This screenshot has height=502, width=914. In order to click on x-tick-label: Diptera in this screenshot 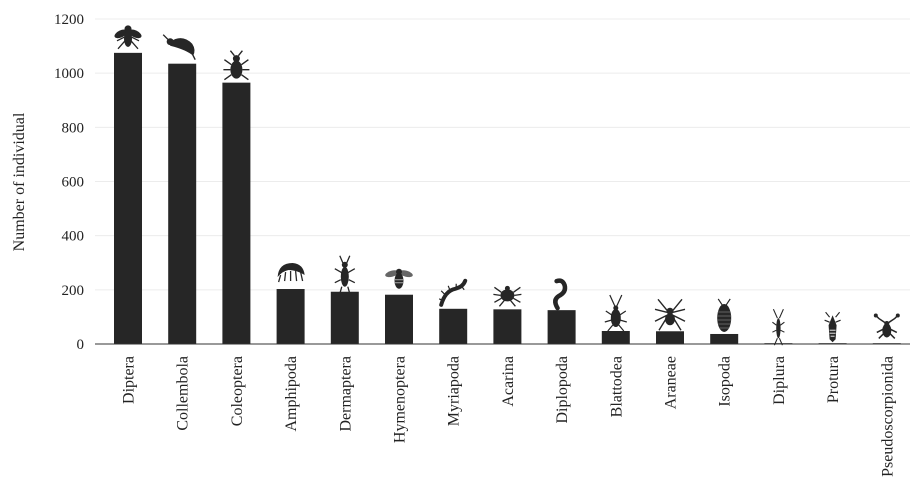, I will do `click(129, 380)`.